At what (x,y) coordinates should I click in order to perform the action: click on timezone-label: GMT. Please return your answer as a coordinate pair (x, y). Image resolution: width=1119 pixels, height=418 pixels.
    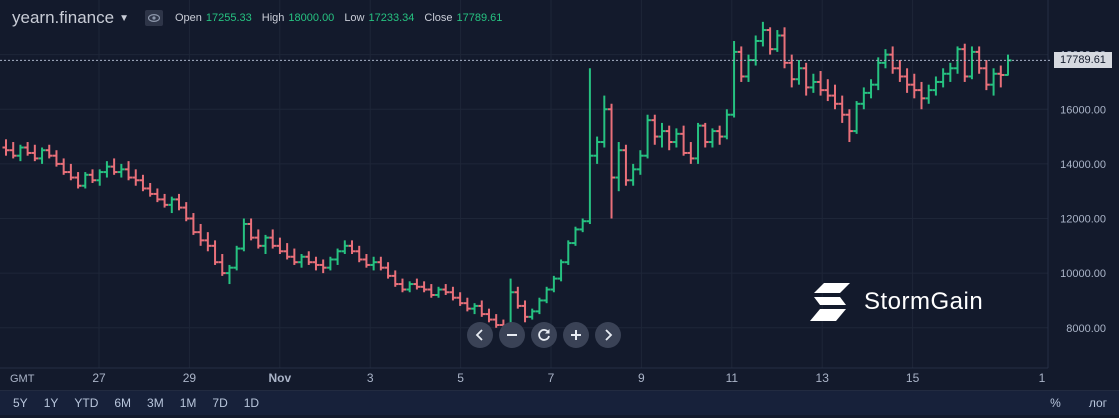
    Looking at the image, I should click on (22, 379).